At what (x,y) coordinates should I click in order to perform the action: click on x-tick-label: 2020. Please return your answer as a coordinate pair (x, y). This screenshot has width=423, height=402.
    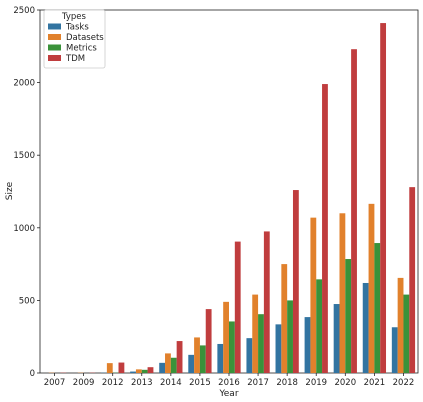
    Looking at the image, I should click on (345, 383).